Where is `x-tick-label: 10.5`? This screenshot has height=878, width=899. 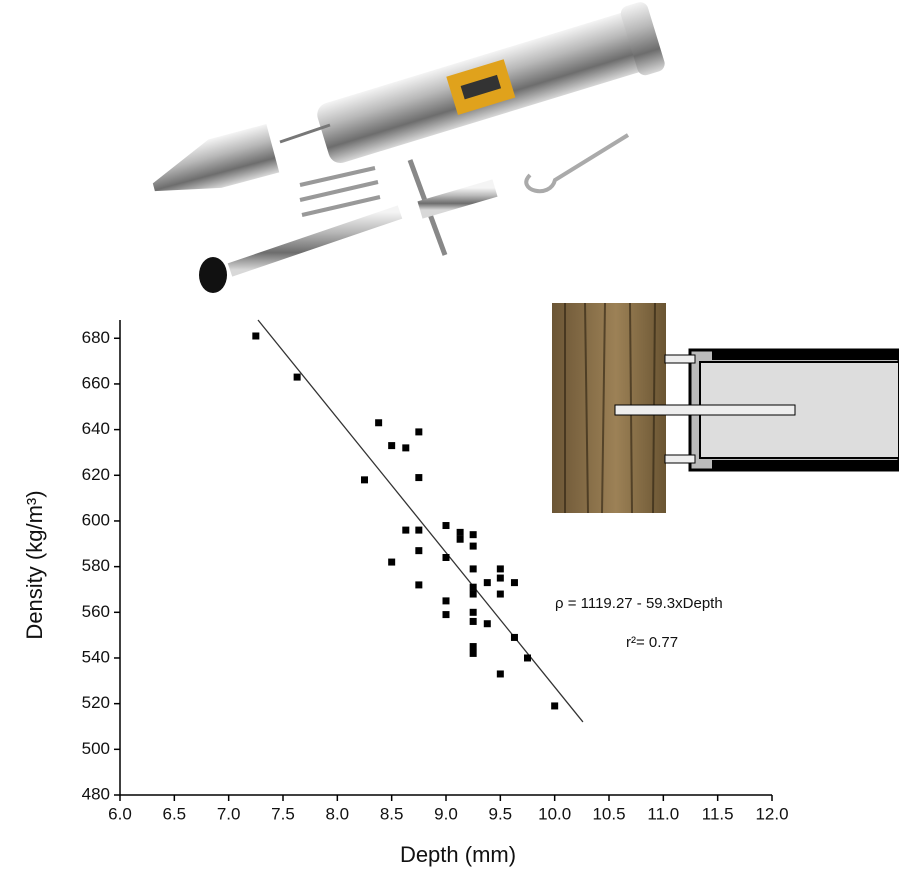 x-tick-label: 10.5 is located at coordinates (608, 813).